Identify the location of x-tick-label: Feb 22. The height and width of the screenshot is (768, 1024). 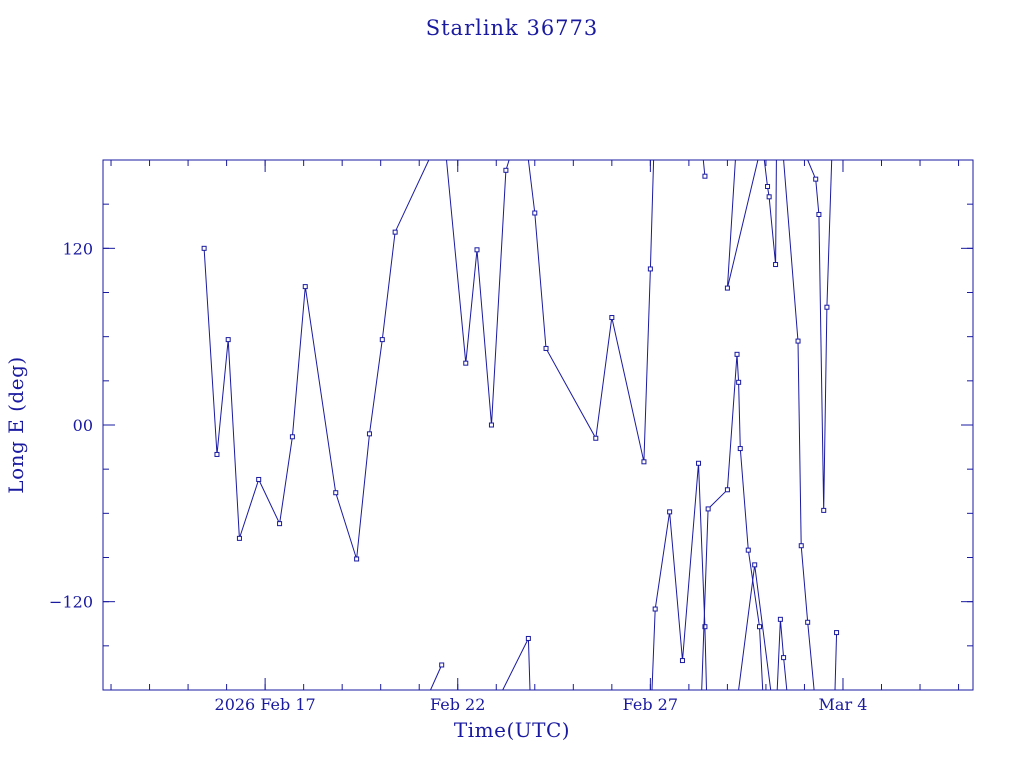
(457, 704).